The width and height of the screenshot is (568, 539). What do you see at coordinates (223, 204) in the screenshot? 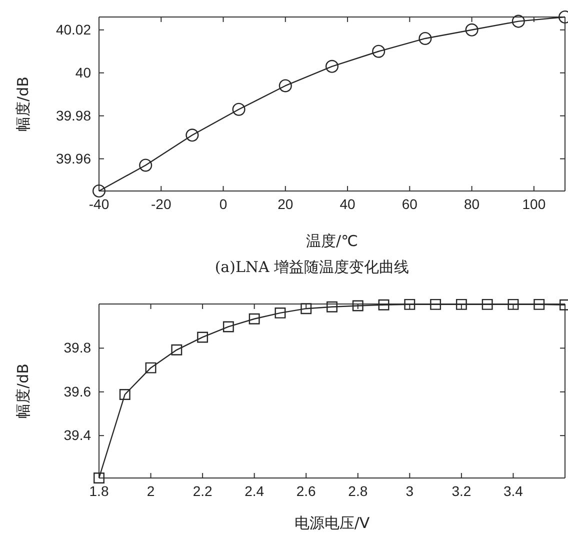
I see `x-tick-label: 0` at bounding box center [223, 204].